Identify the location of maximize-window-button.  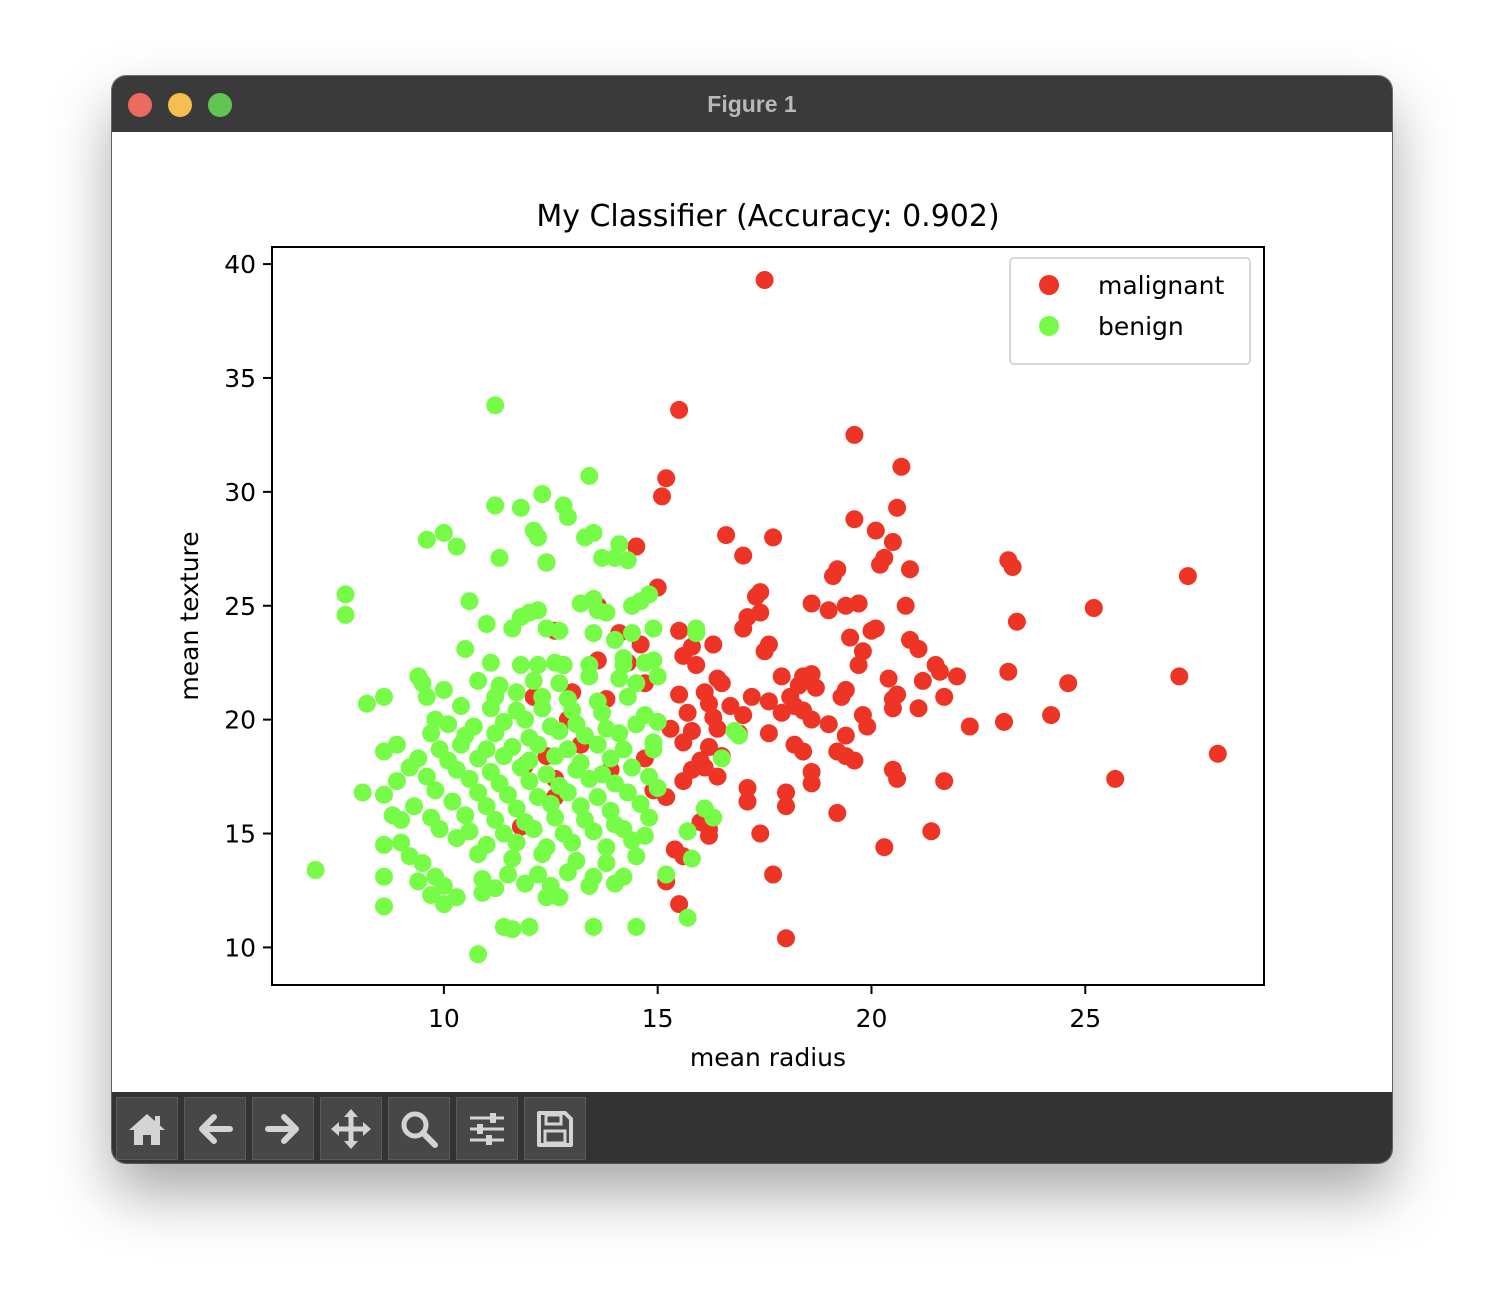
(220, 105).